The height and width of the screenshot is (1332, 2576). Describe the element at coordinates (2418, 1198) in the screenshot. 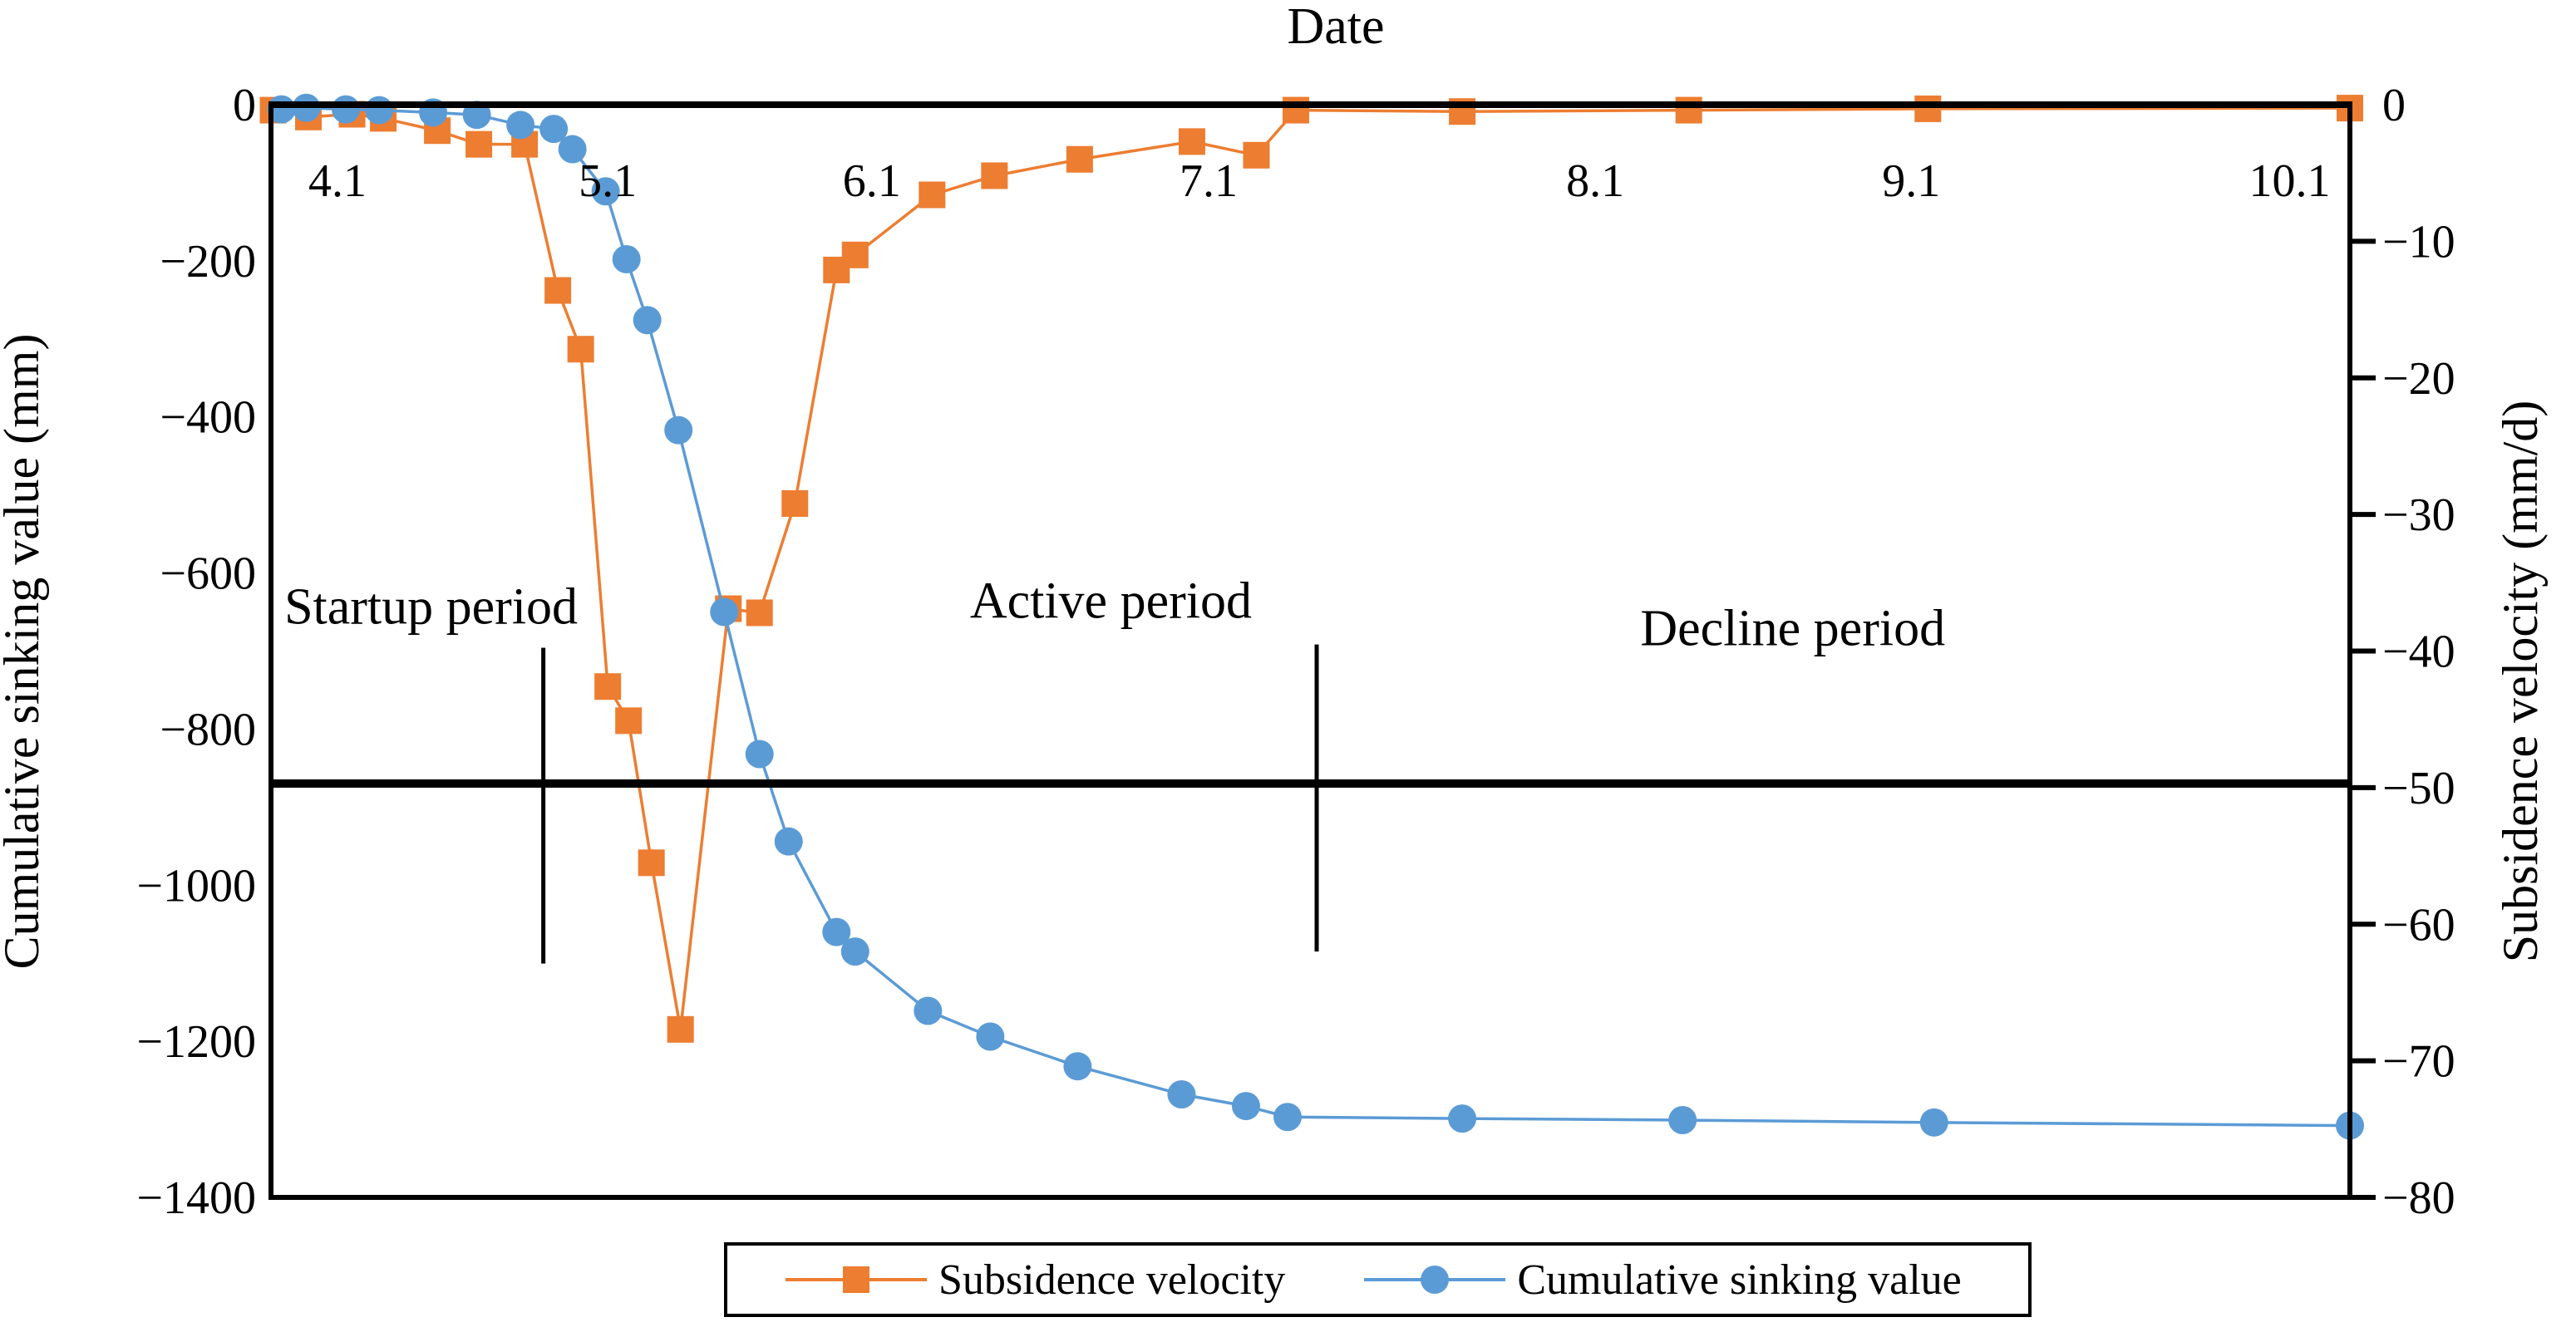

I see `right-y-tick-label: −80` at that location.